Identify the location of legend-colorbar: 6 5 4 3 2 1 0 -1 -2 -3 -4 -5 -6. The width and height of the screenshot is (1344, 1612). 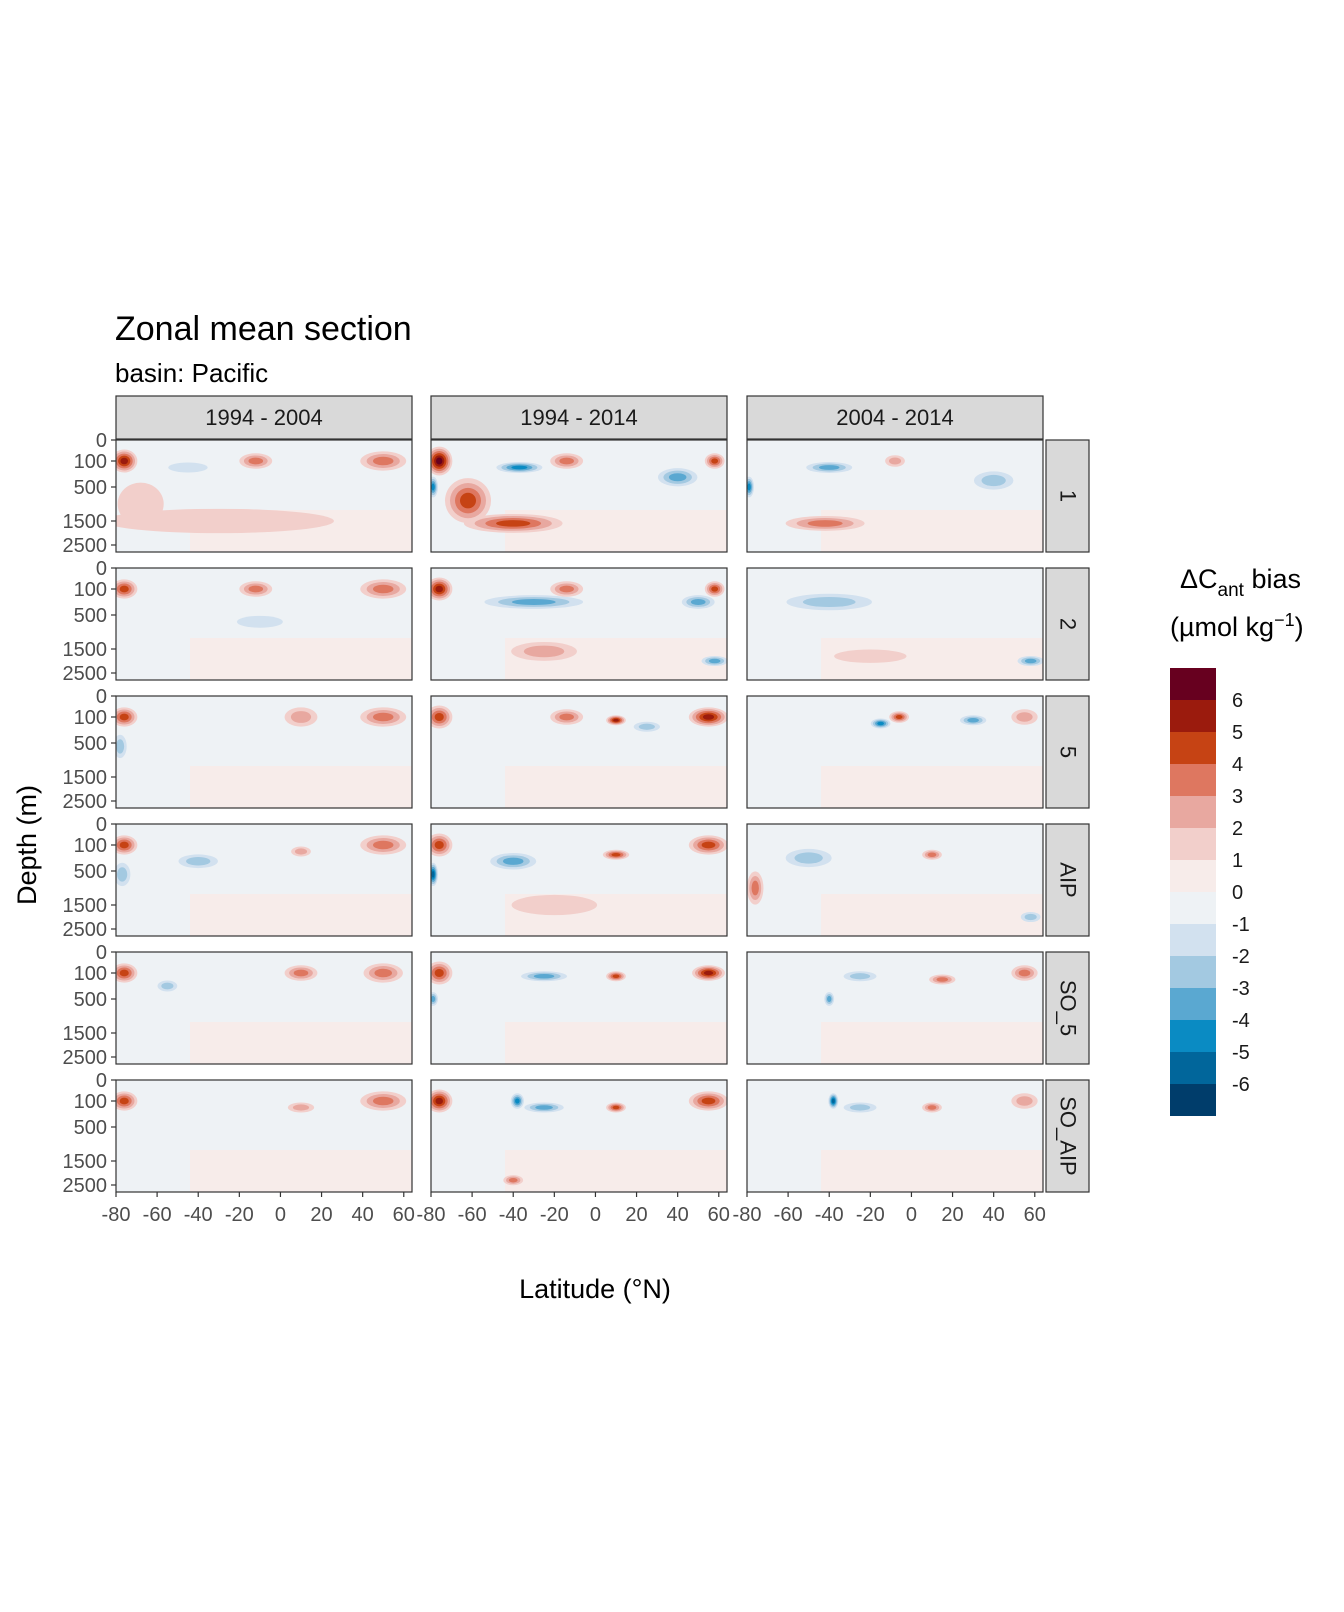
(1210, 892).